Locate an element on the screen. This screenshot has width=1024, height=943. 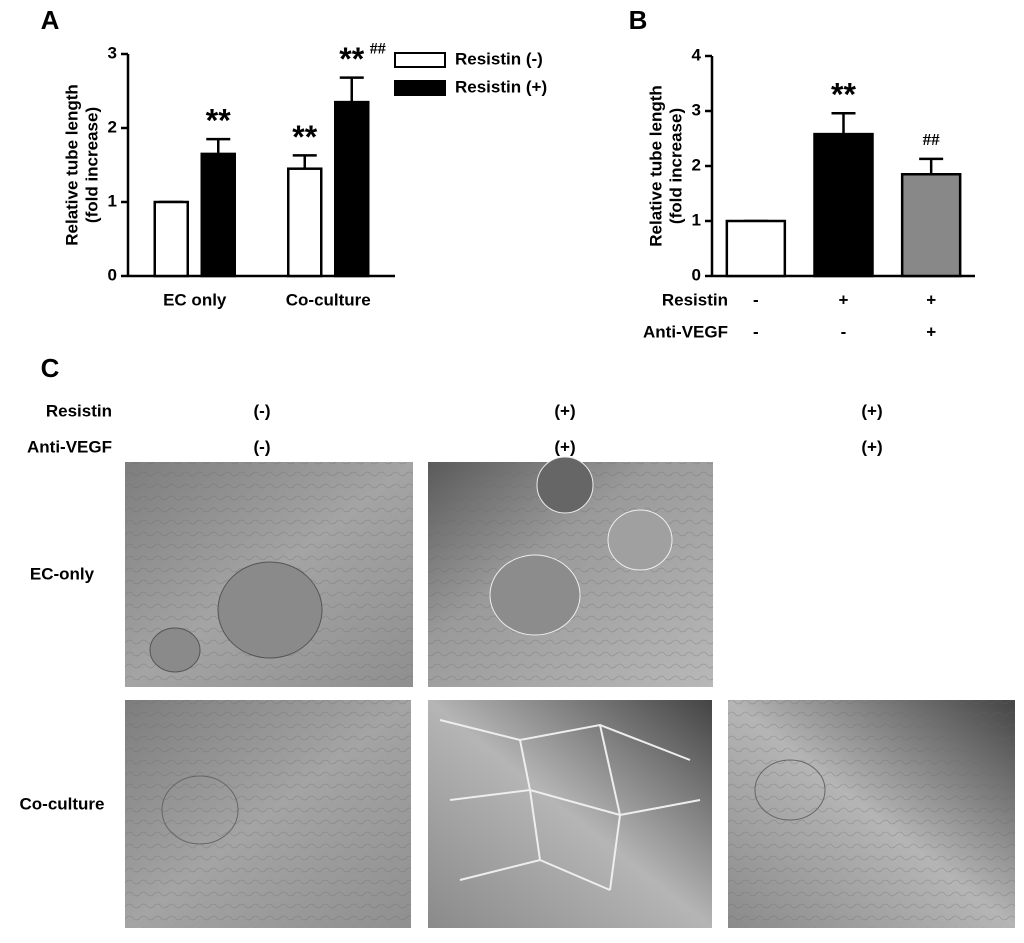
y-tick-label: 4 is located at coordinates (697, 54).